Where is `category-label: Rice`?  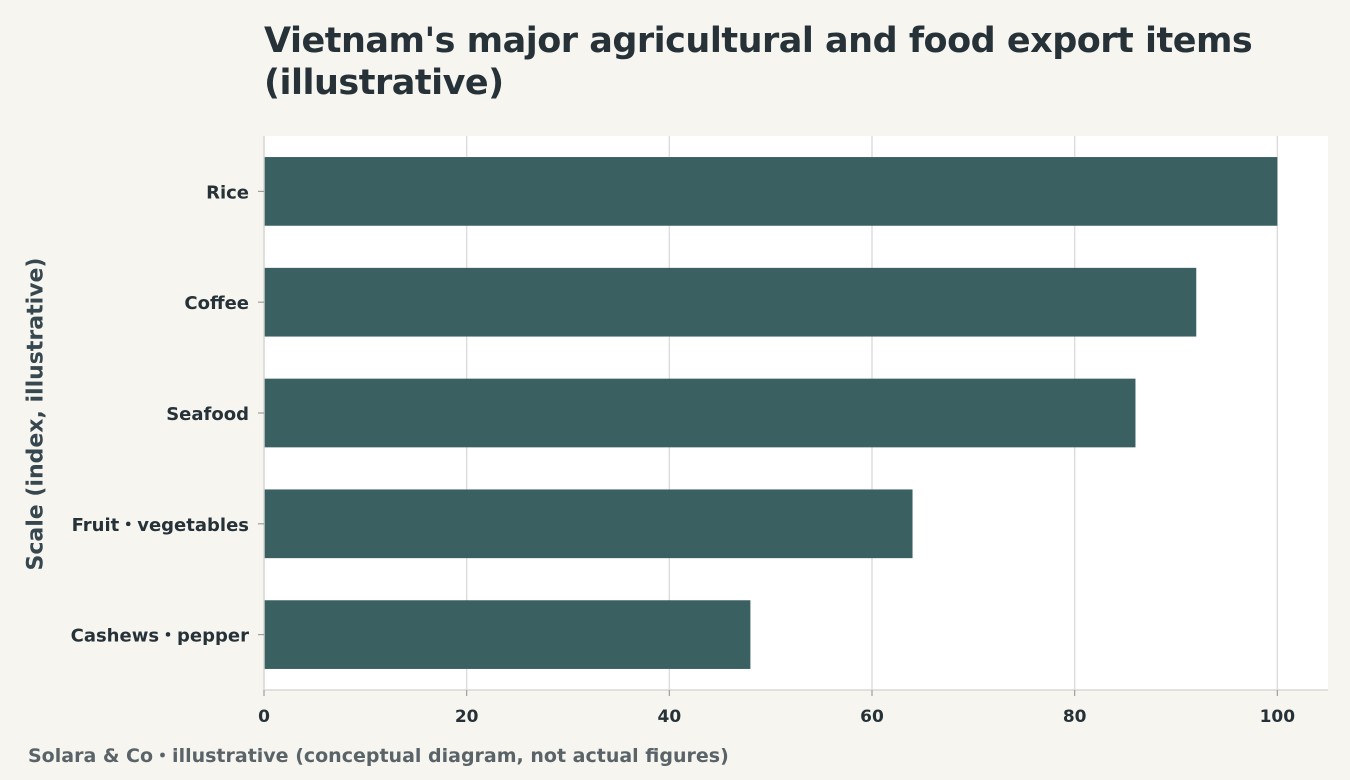
category-label: Rice is located at coordinates (227, 192).